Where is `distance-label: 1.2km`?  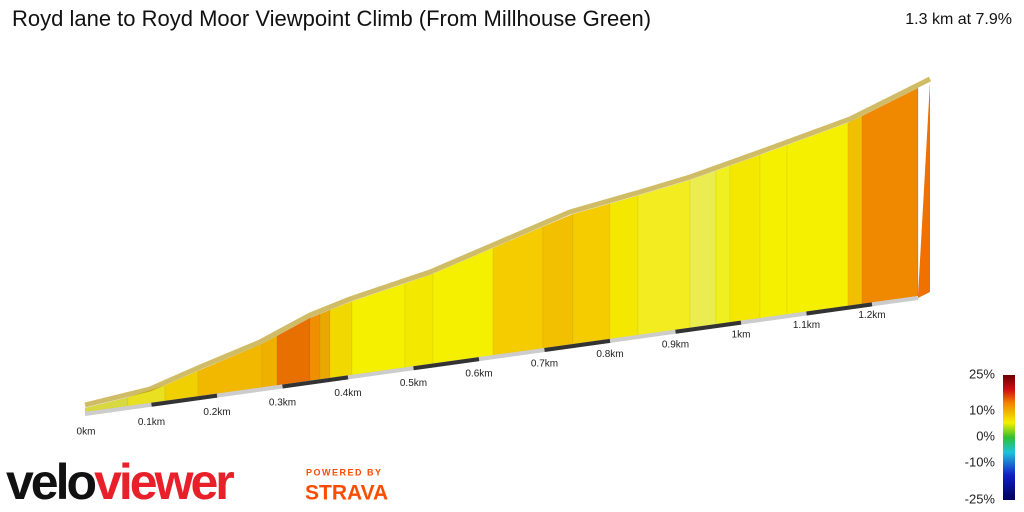
distance-label: 1.2km is located at coordinates (871, 315).